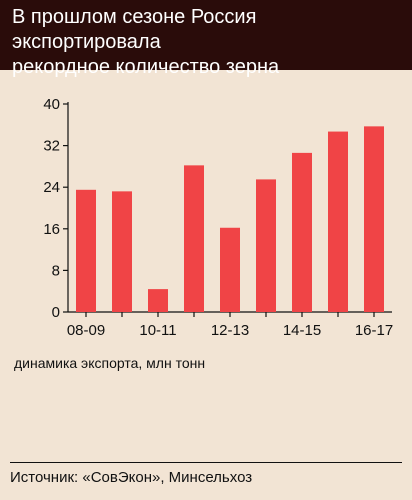 The height and width of the screenshot is (500, 412). I want to click on y-tick-label-24: 24, so click(51, 187).